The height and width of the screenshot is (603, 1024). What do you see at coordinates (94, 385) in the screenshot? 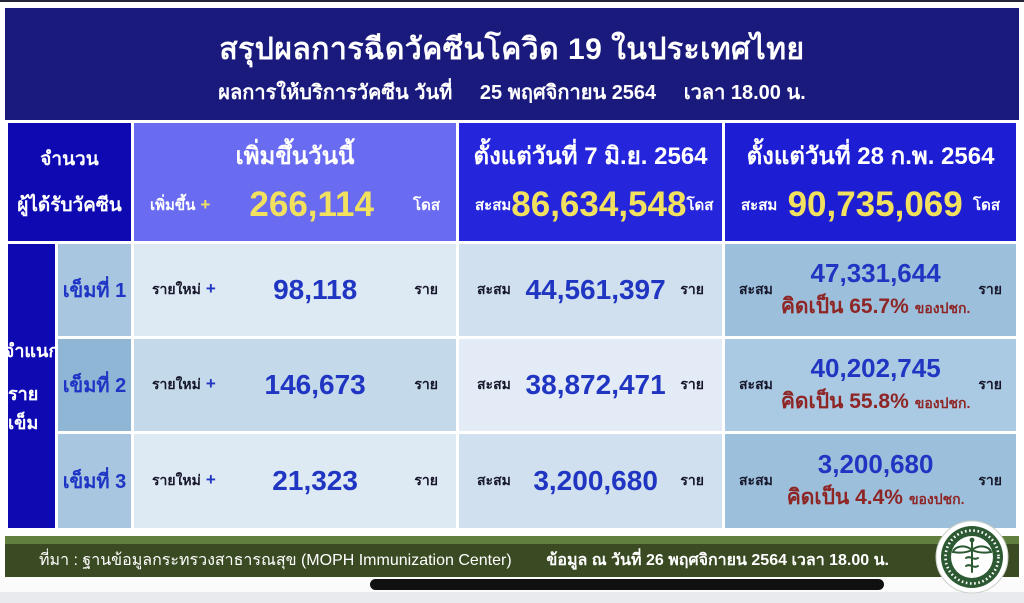
I see `dose2-label: เข็มที่ 2` at bounding box center [94, 385].